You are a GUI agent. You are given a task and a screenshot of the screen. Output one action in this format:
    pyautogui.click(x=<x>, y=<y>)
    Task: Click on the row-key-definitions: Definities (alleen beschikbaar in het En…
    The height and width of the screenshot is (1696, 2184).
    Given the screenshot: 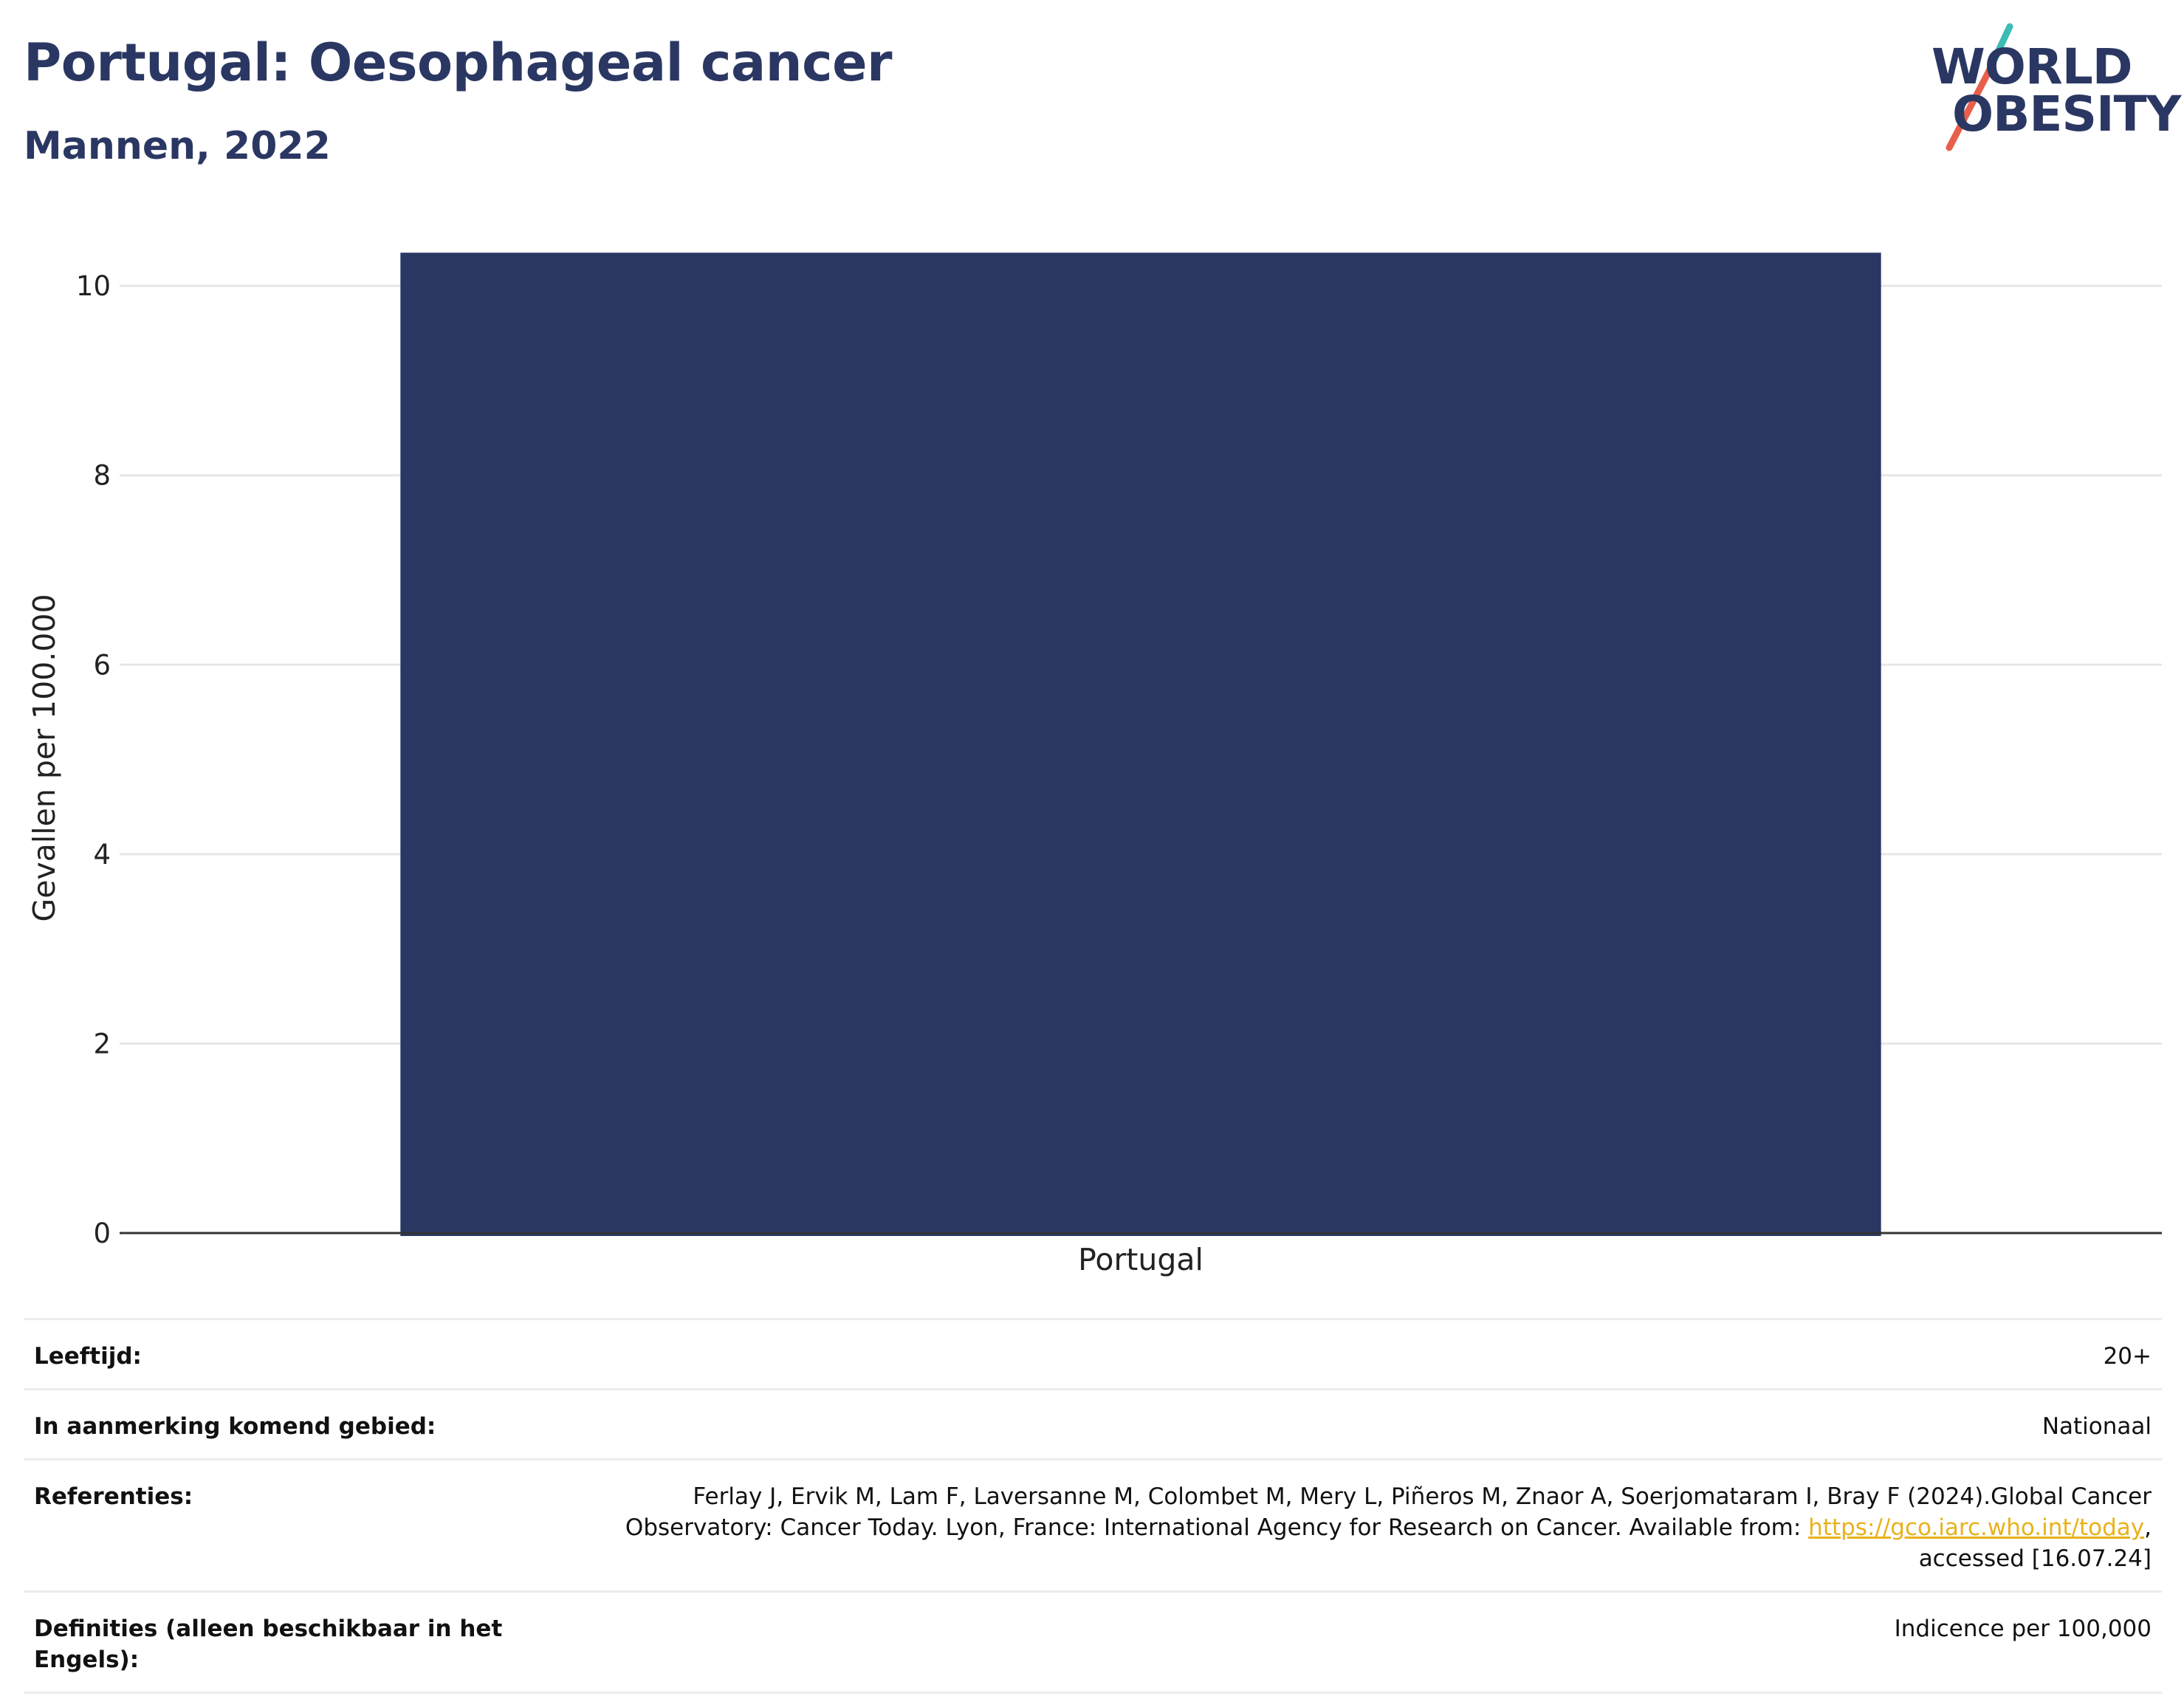 What is the action you would take?
    pyautogui.click(x=285, y=1642)
    